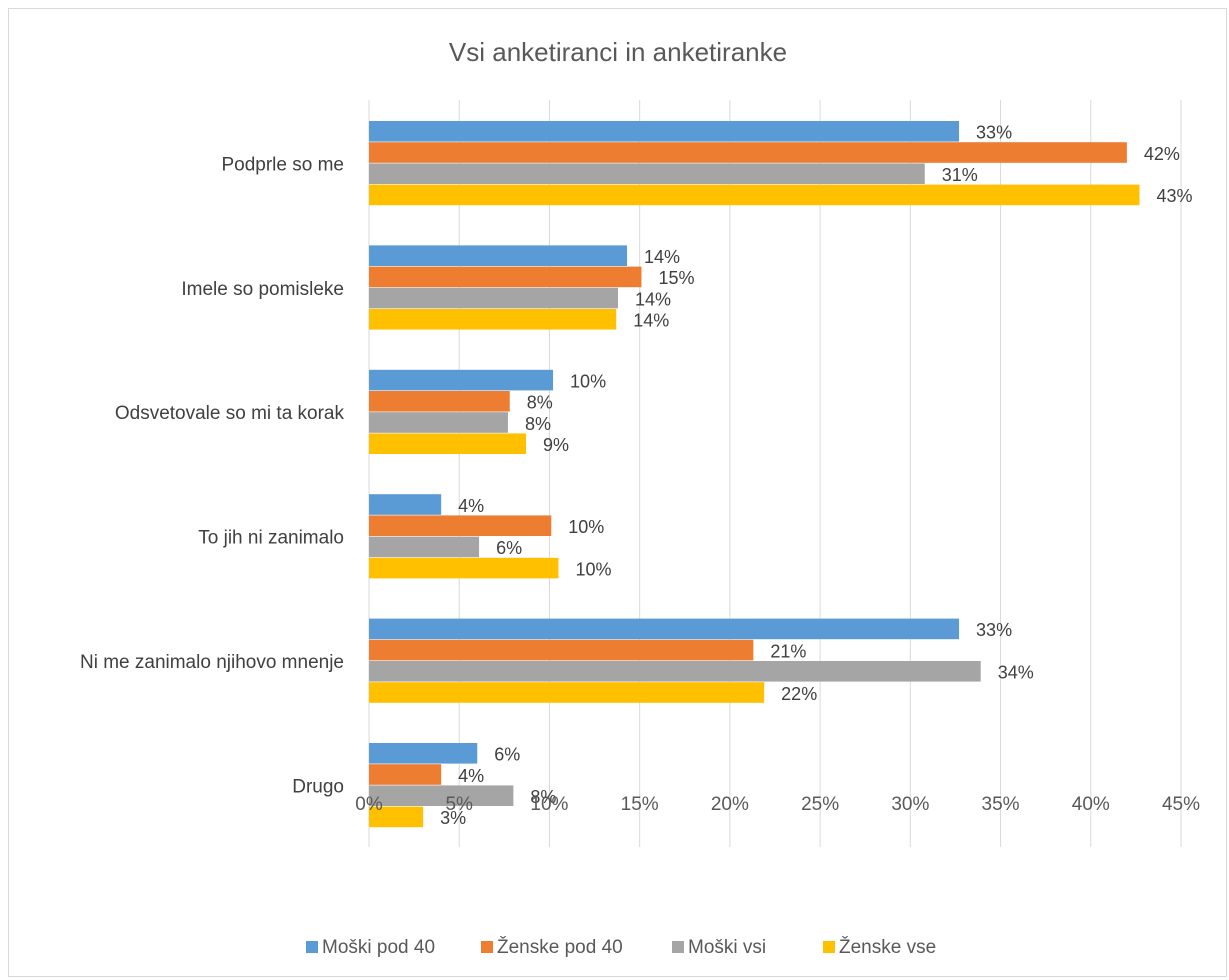  I want to click on x-tick-label: 30%, so click(910, 804).